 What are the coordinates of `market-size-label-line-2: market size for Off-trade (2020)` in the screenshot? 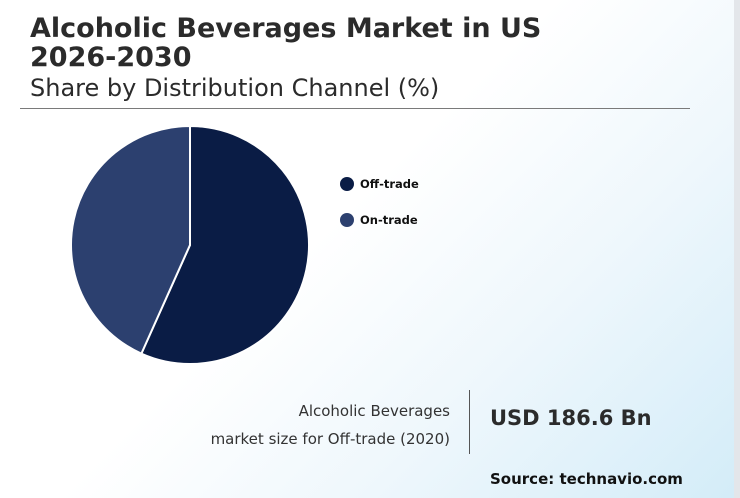 It's located at (330, 439).